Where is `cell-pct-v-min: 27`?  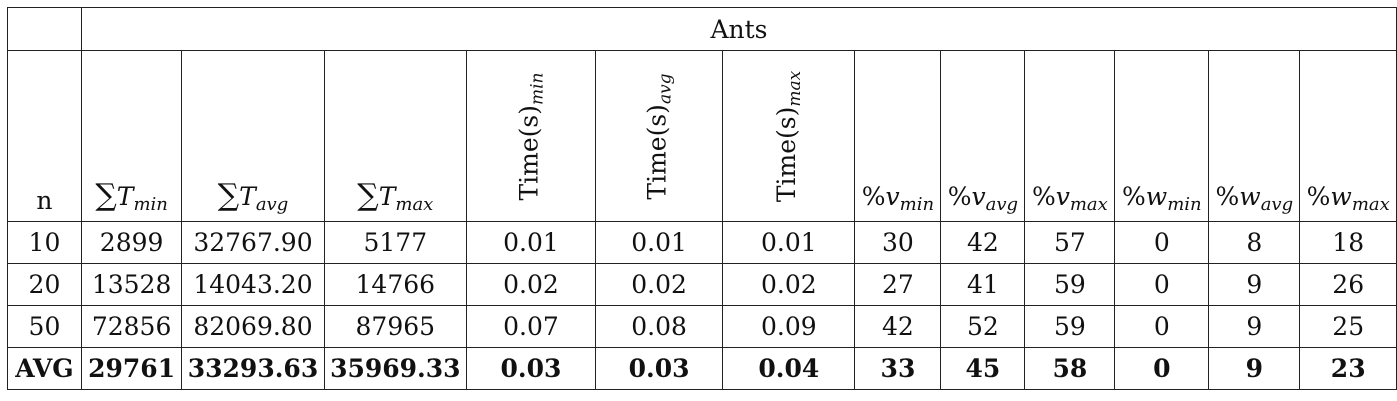
cell-pct-v-min: 27 is located at coordinates (898, 284).